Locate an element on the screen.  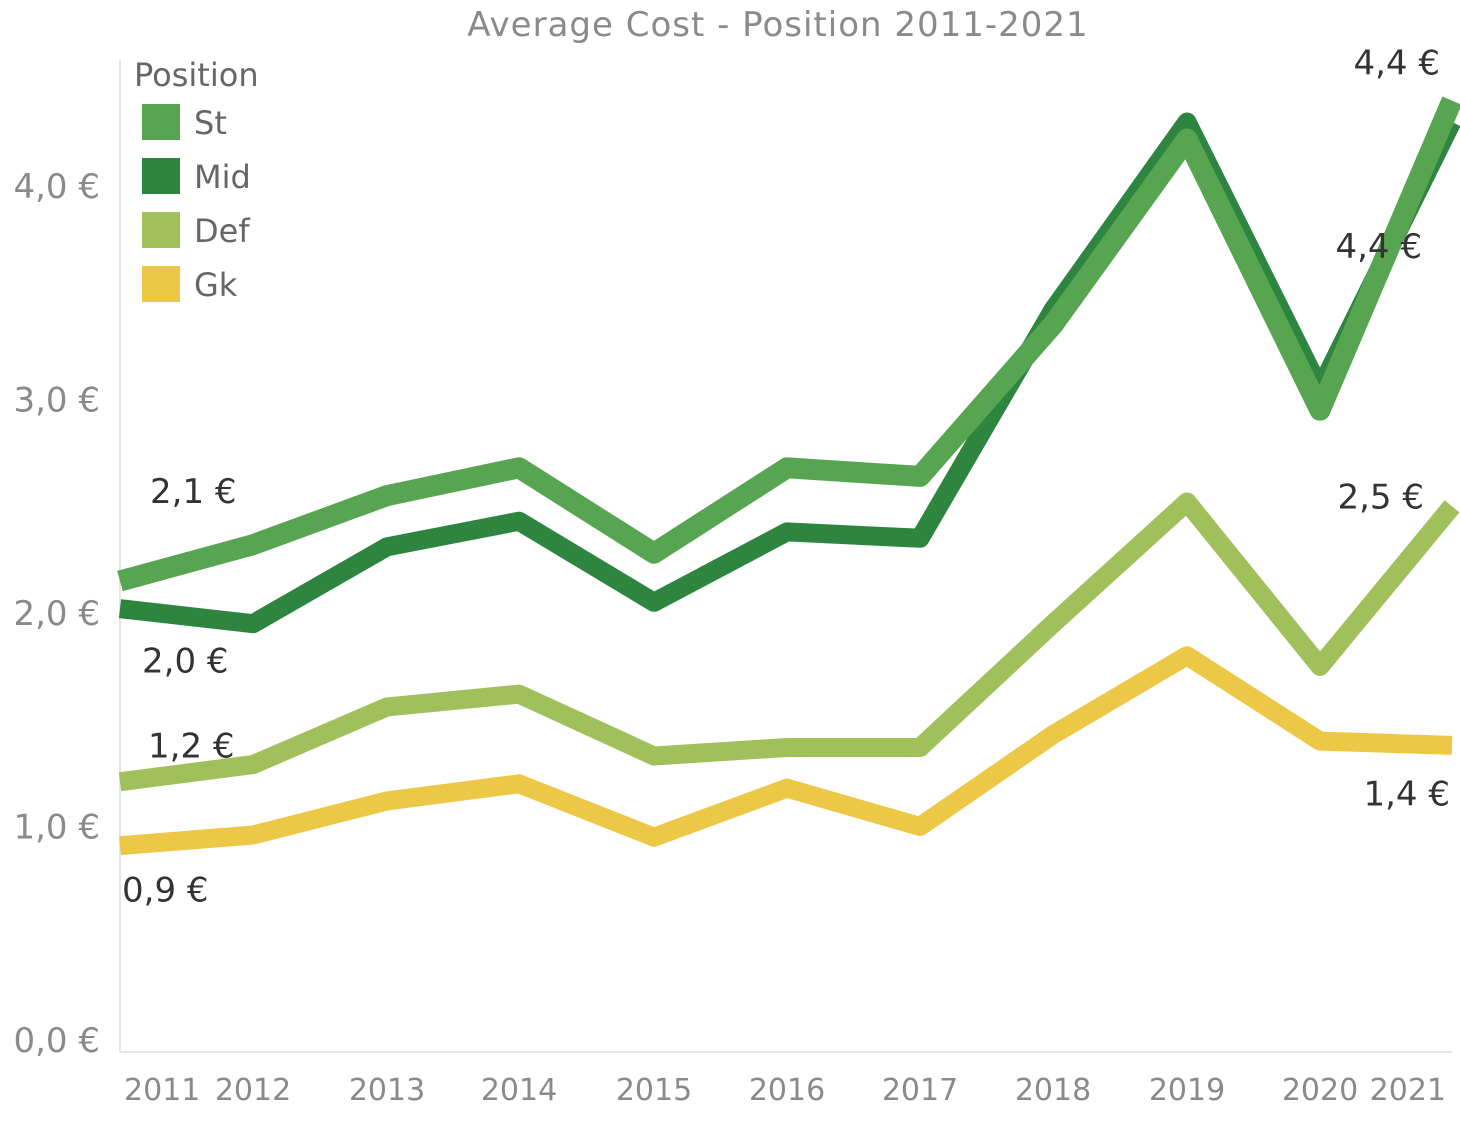
chart-title: Average Cost - Position 2011-2021 is located at coordinates (777, 25).